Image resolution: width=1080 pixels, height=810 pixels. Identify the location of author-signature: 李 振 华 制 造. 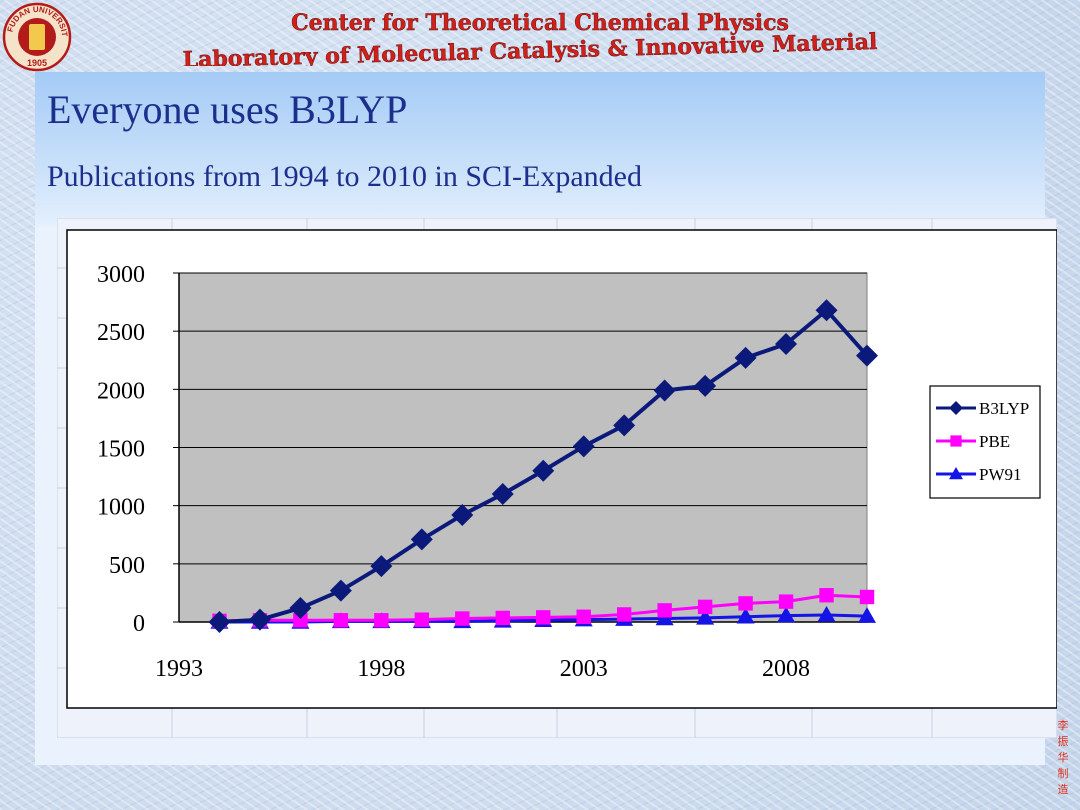
(1063, 763).